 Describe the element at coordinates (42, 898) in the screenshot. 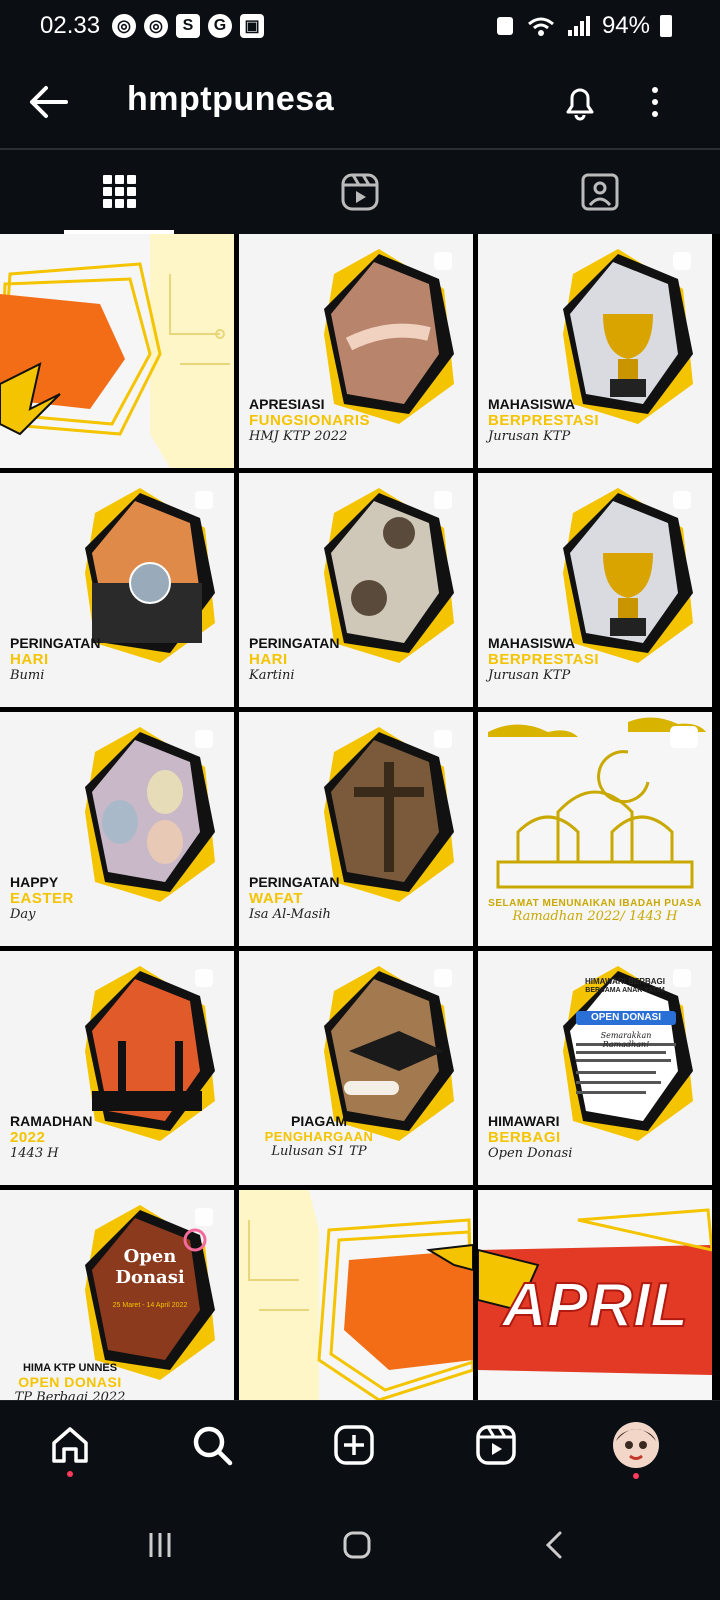

I see `post-caption: HAPPY EASTER Day` at that location.